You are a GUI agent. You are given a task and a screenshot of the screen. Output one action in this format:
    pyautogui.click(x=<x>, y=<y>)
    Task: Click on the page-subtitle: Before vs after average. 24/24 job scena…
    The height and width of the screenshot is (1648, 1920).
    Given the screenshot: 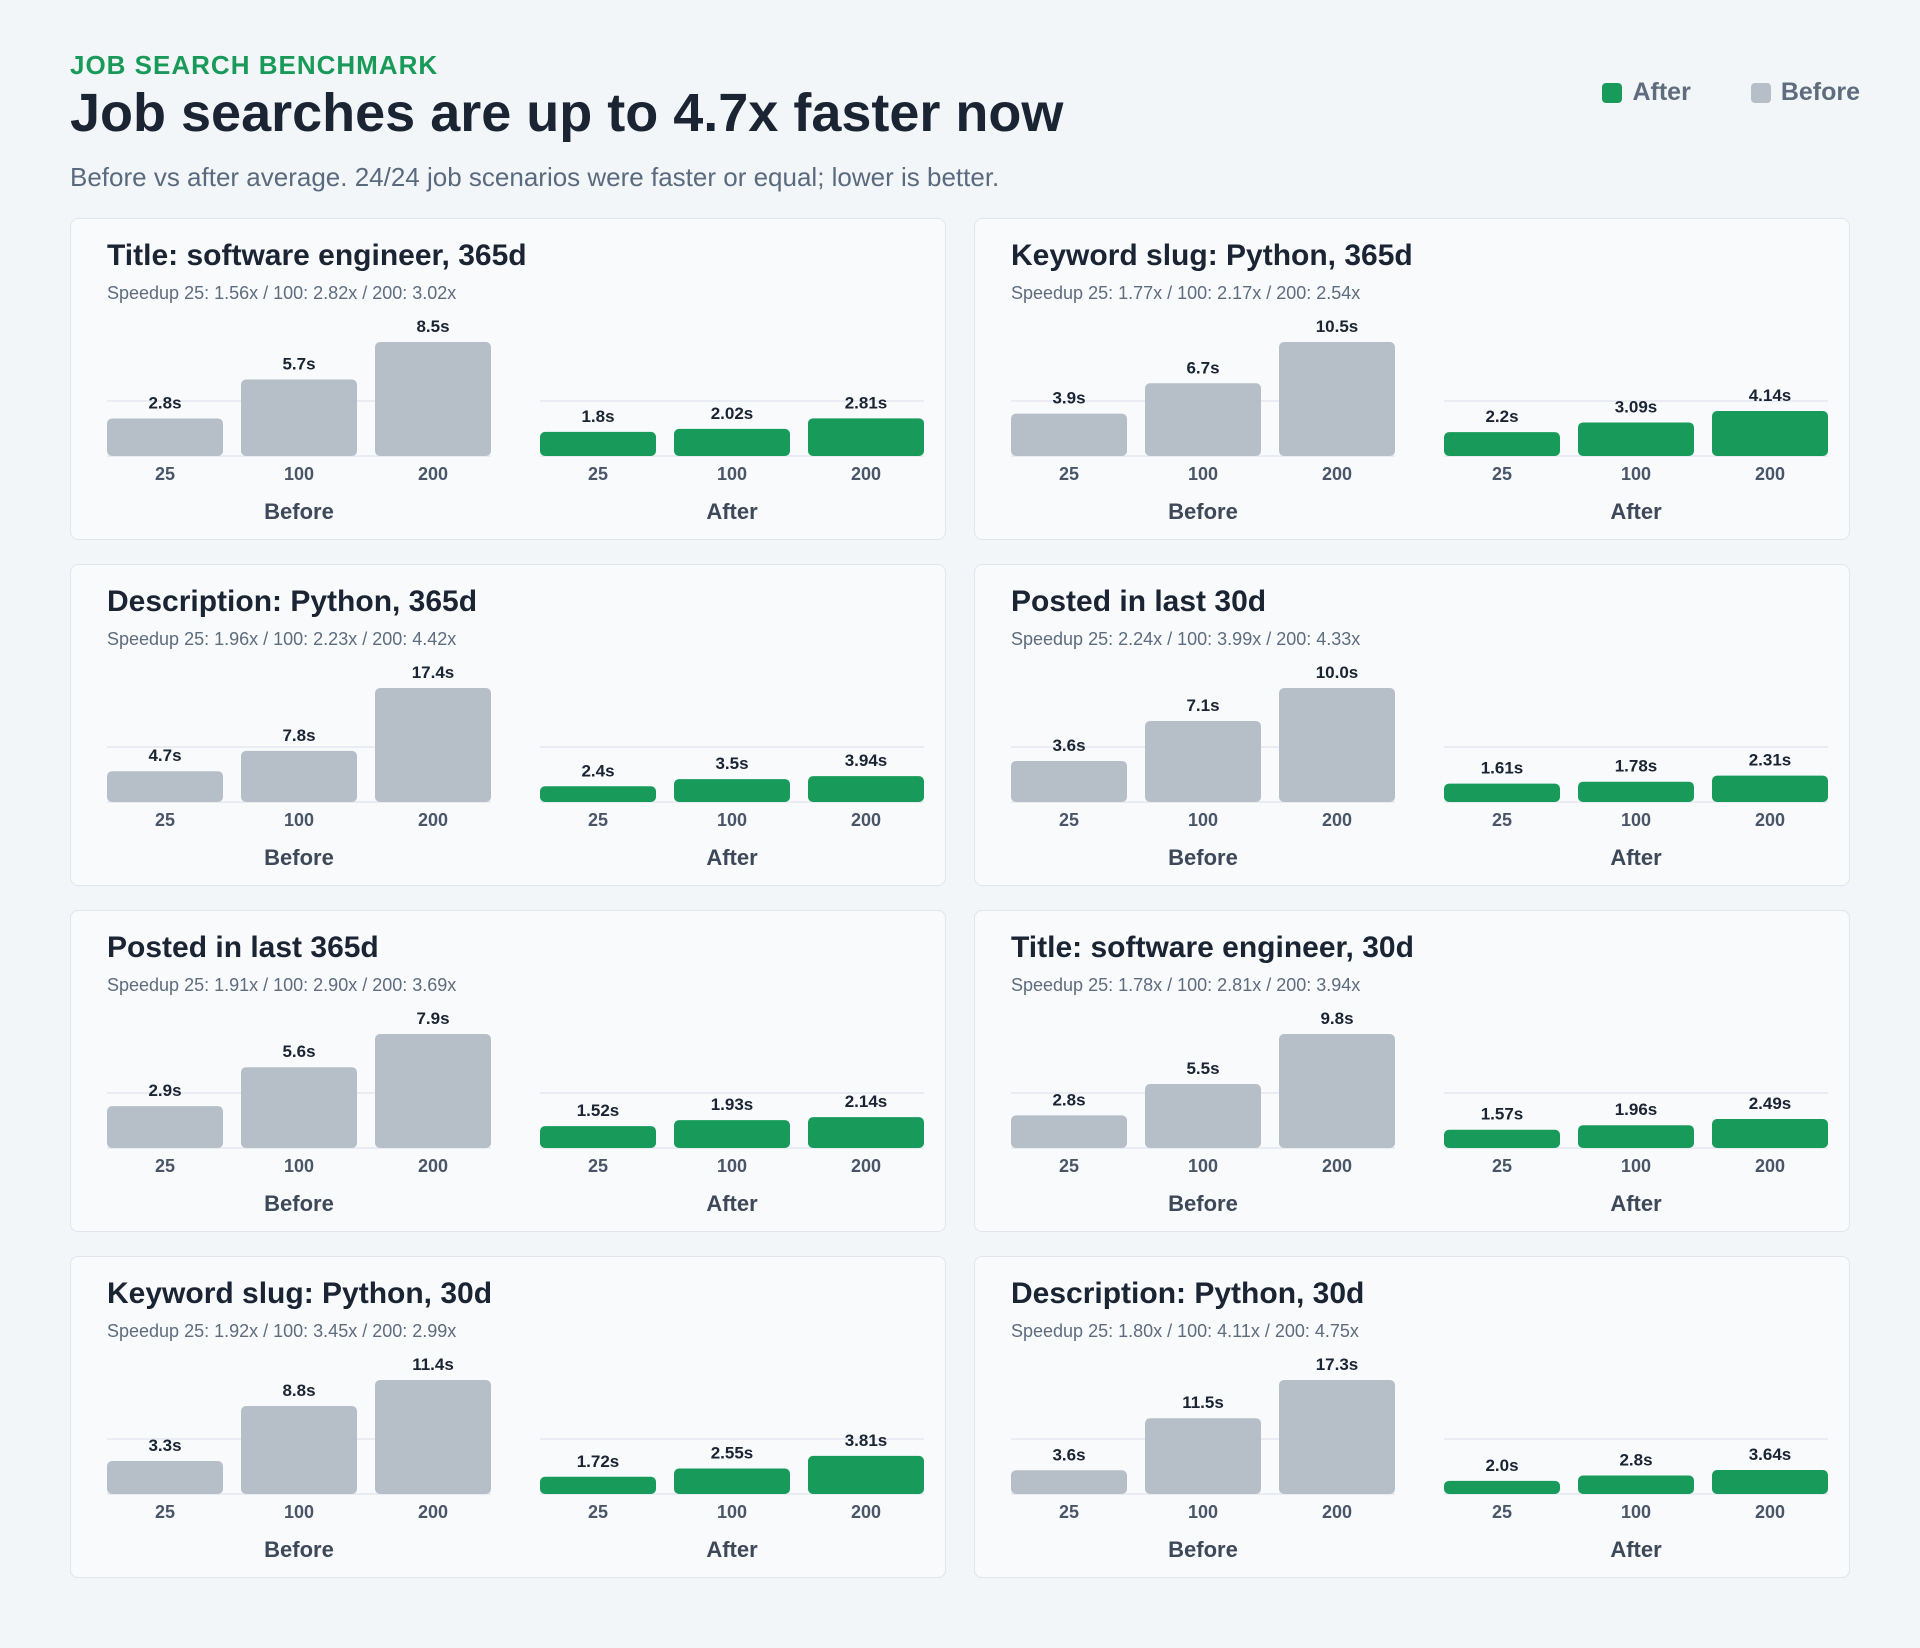 What is the action you would take?
    pyautogui.click(x=535, y=177)
    